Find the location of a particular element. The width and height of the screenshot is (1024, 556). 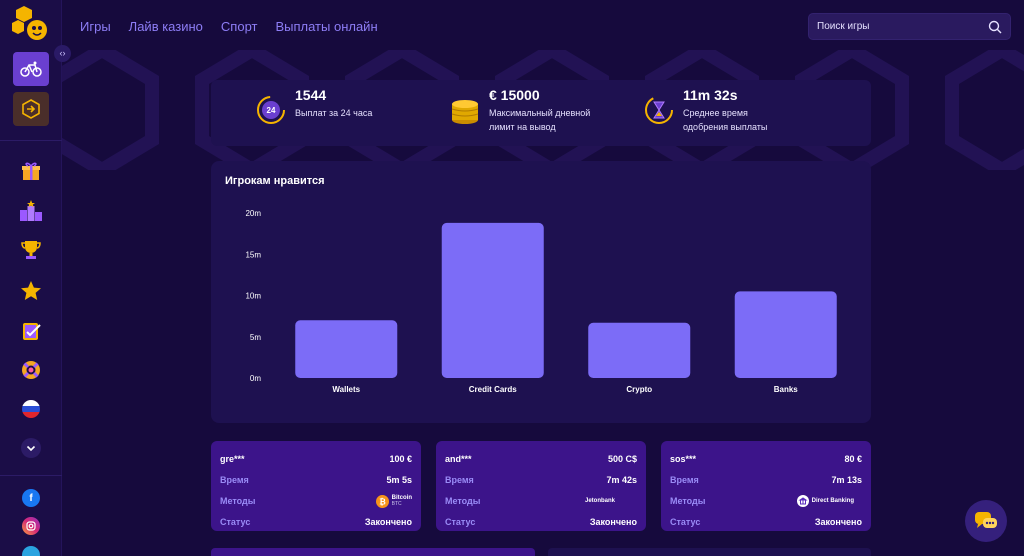

trophy-icon is located at coordinates (31, 250).